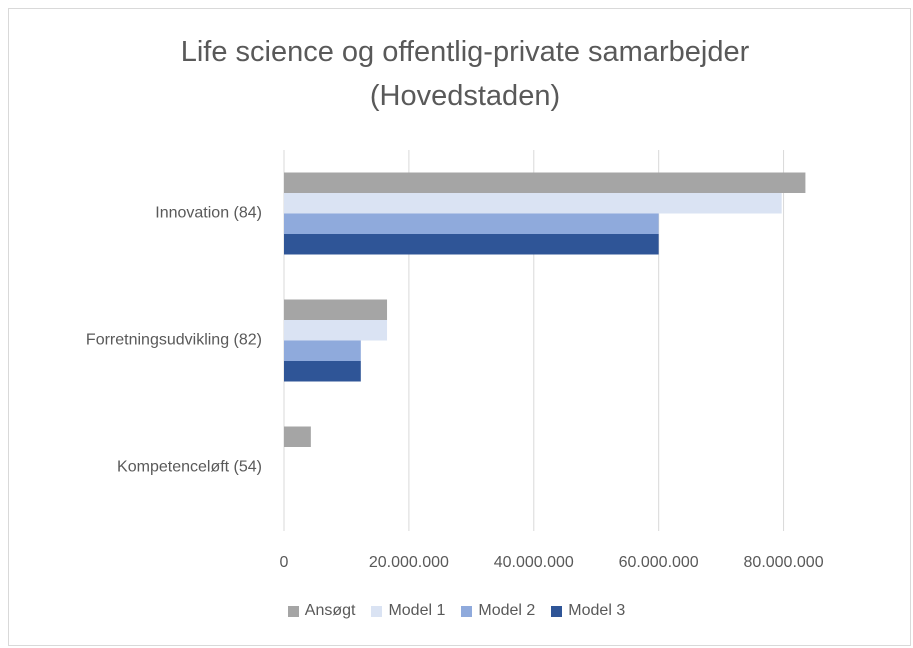  What do you see at coordinates (409, 562) in the screenshot?
I see `x-tick-label: 20.000.000` at bounding box center [409, 562].